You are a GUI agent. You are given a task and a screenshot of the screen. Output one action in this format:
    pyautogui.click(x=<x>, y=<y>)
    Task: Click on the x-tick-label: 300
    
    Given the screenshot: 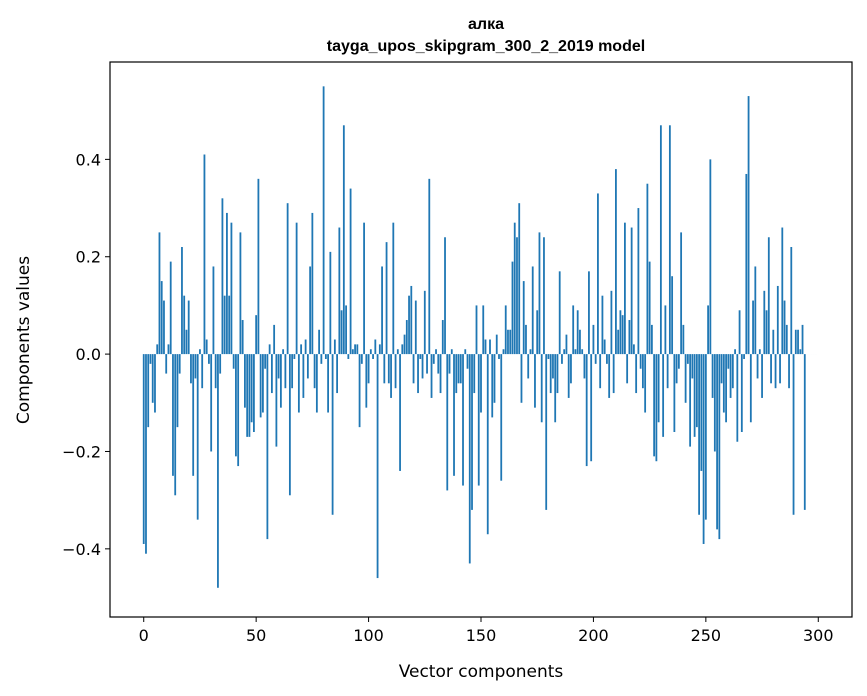 What is the action you would take?
    pyautogui.click(x=818, y=635)
    